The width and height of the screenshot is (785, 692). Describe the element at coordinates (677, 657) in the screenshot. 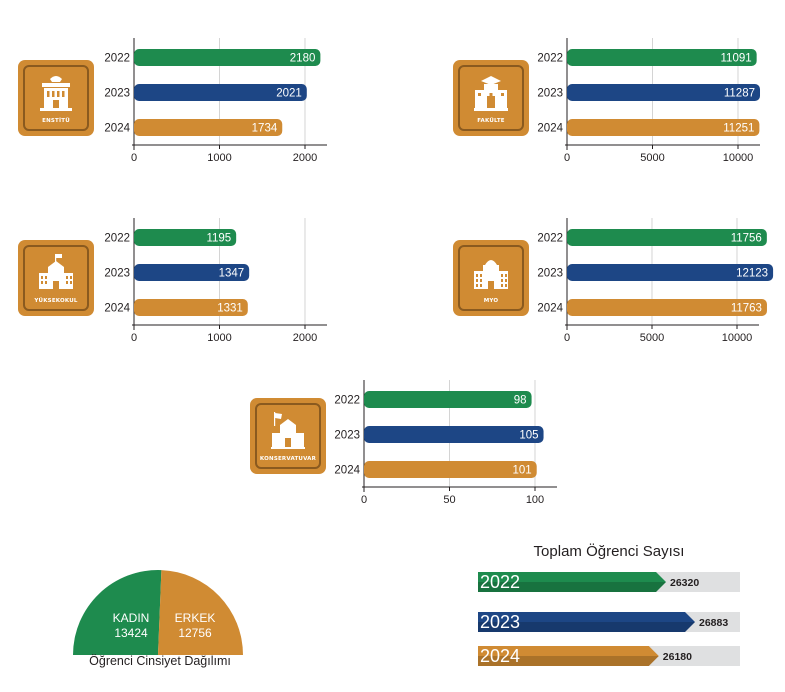

I see `total-value-label: 26180` at that location.